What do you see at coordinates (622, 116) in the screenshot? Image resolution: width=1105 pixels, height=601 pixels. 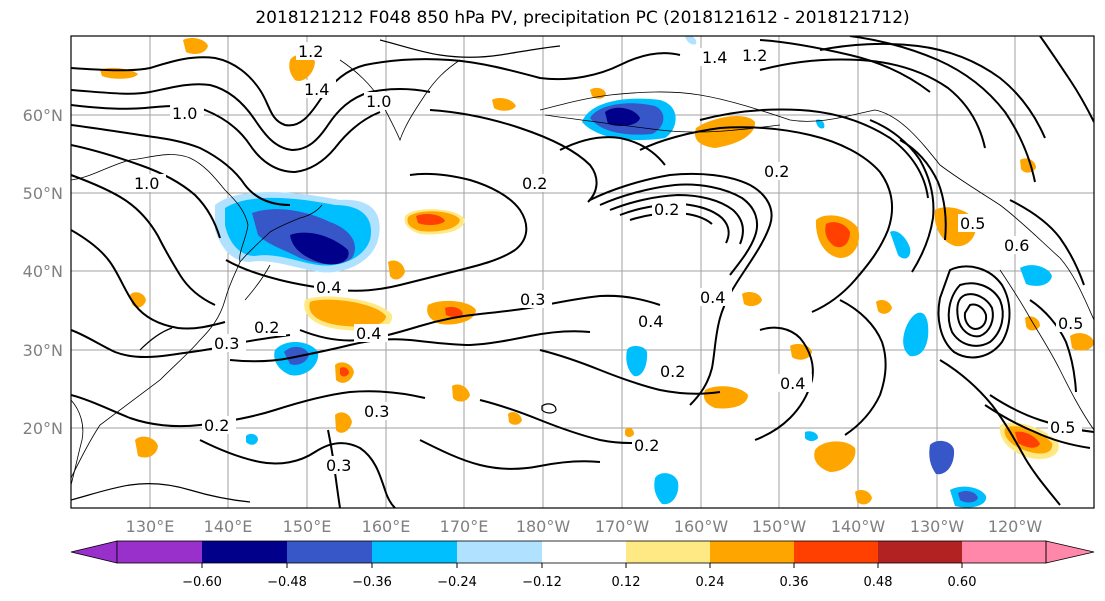 I see `neg-region-aleutian-max` at bounding box center [622, 116].